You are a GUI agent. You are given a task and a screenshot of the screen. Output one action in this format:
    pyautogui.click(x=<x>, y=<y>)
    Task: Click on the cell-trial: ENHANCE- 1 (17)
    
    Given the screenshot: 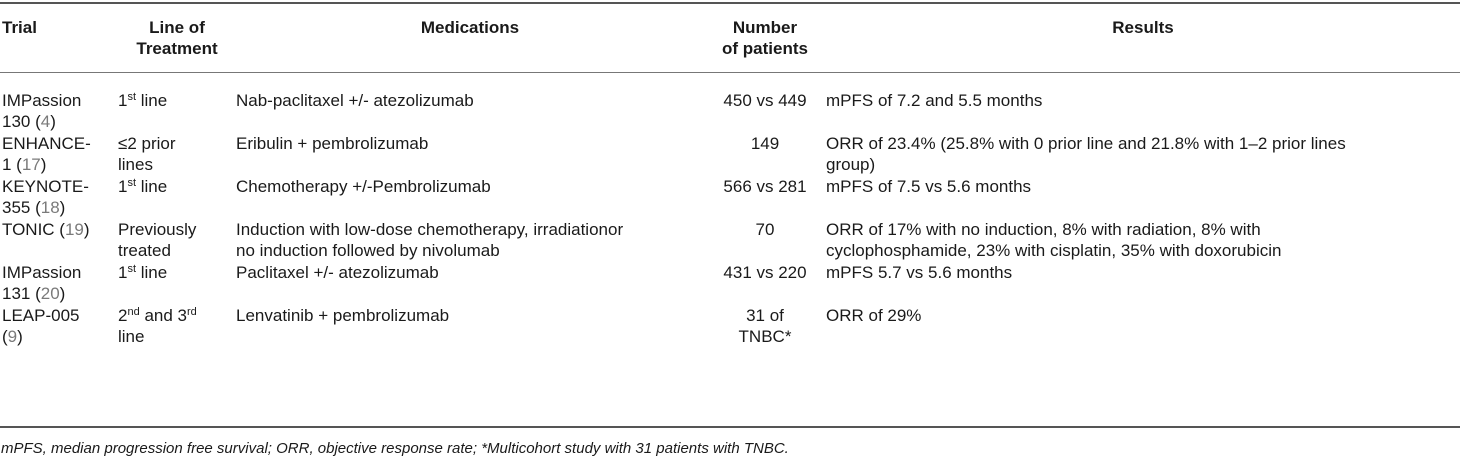 What is the action you would take?
    pyautogui.click(x=46, y=154)
    